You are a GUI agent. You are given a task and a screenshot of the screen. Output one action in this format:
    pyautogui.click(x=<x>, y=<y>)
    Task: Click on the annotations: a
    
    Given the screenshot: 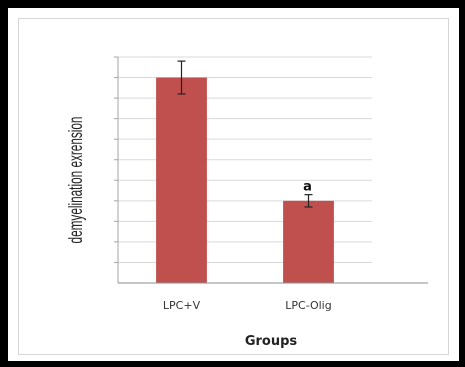 What is the action you would take?
    pyautogui.click(x=307, y=187)
    